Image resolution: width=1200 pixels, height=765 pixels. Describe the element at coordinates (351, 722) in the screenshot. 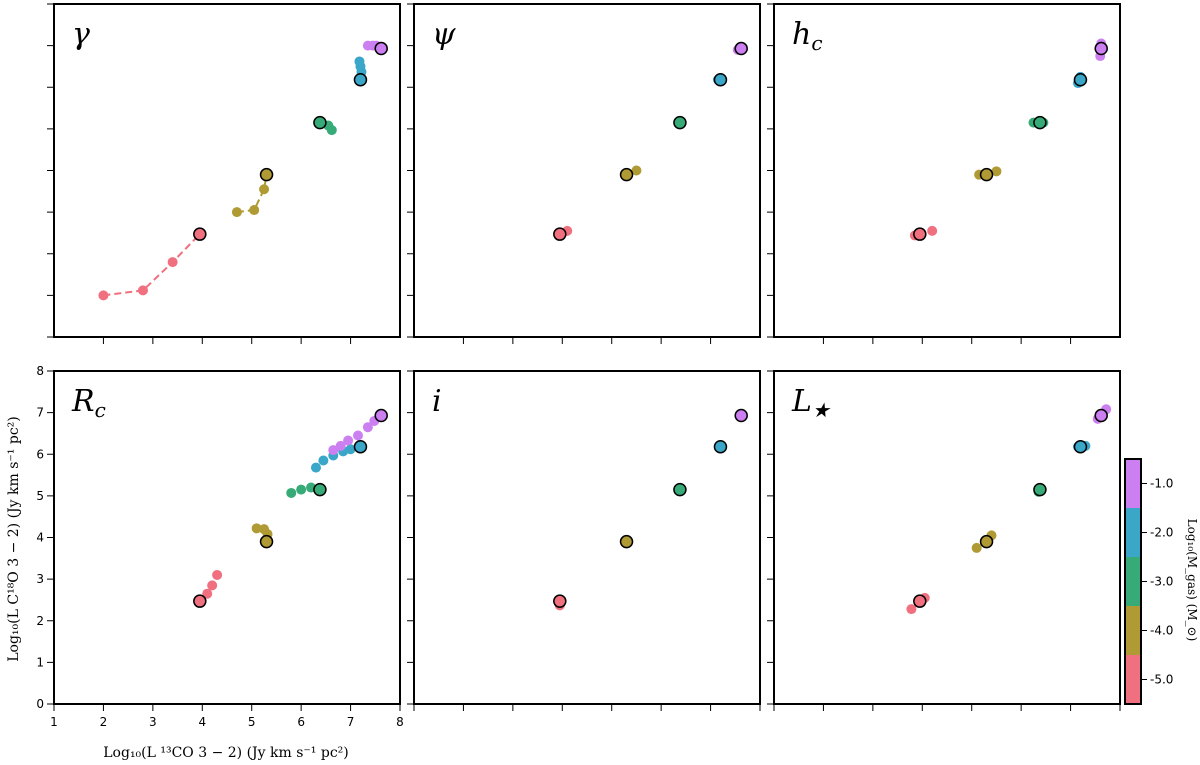

I see `x-tick-label: 7` at that location.